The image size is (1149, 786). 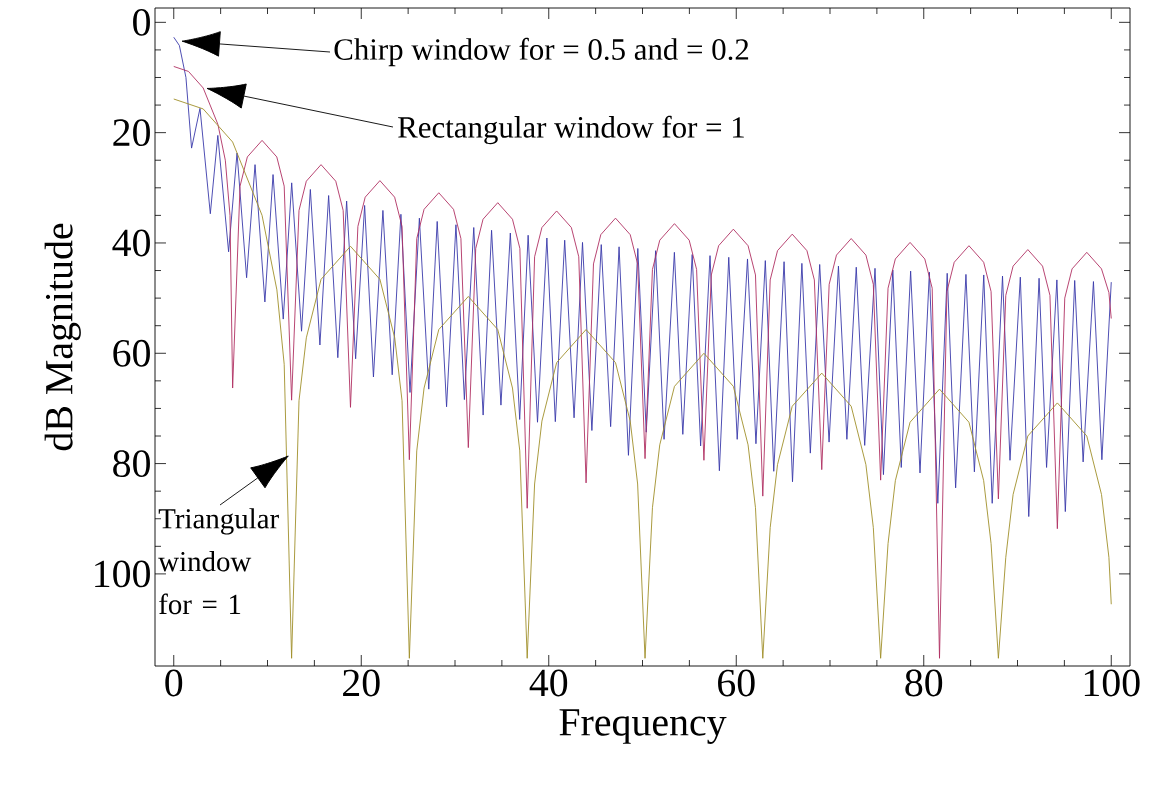 I want to click on y-axis-title: dB Magnitude, so click(x=62, y=337).